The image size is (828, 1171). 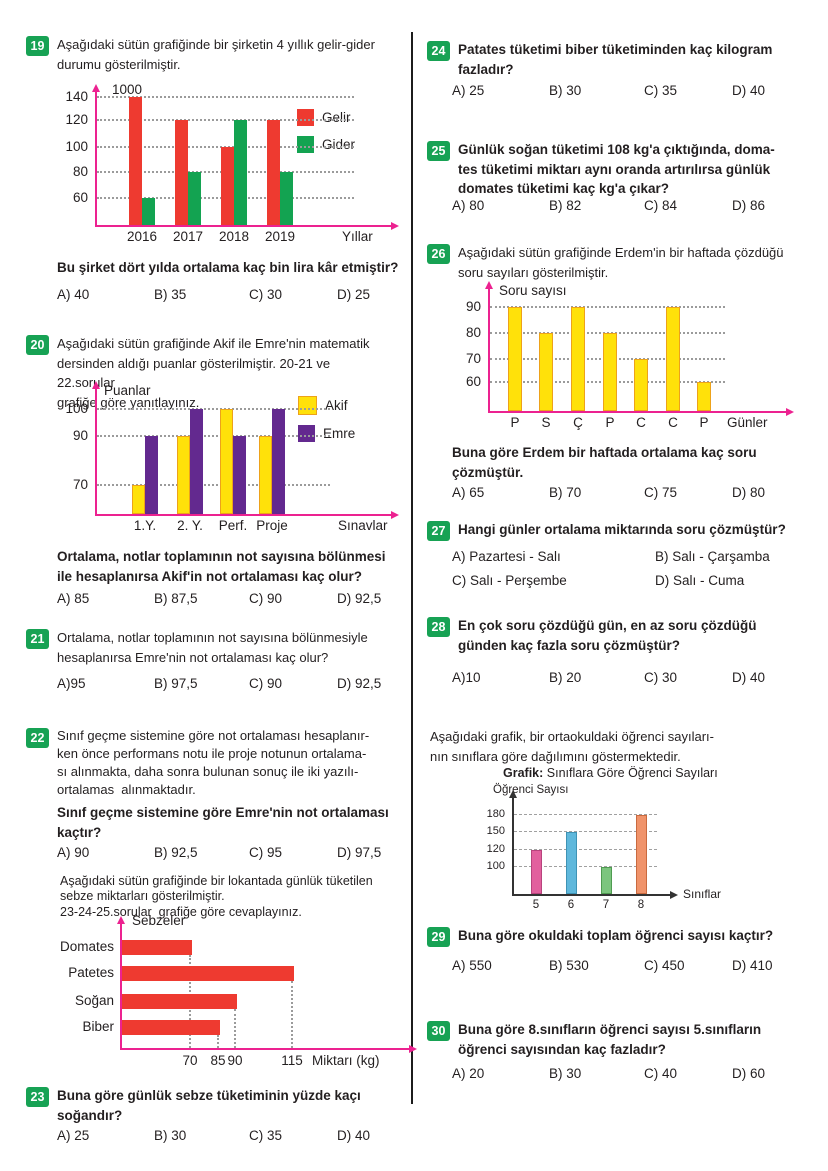 I want to click on y-tick-label: 90, so click(x=473, y=306).